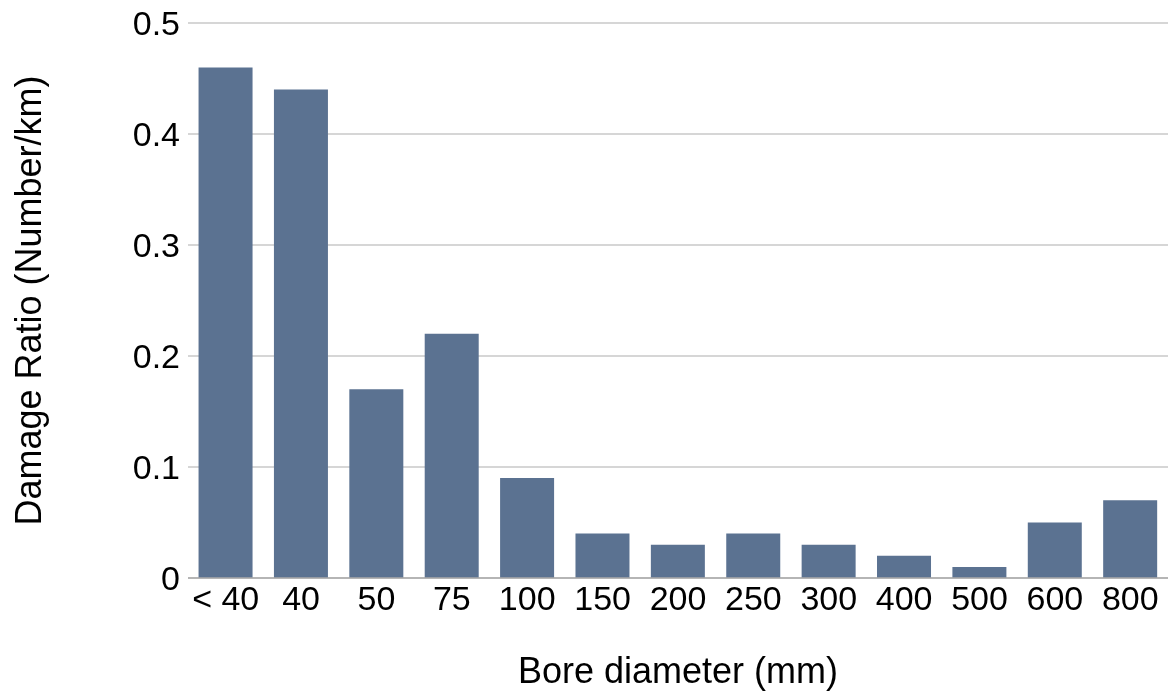 This screenshot has height=697, width=1171. Describe the element at coordinates (527, 598) in the screenshot. I see `x-tick-label: 100` at that location.